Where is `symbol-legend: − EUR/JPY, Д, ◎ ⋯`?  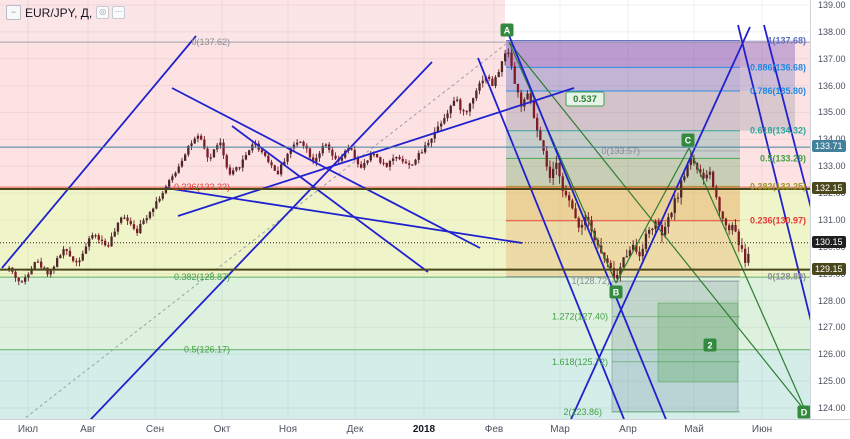 symbol-legend: − EUR/JPY, Д, ◎ ⋯ is located at coordinates (66, 12).